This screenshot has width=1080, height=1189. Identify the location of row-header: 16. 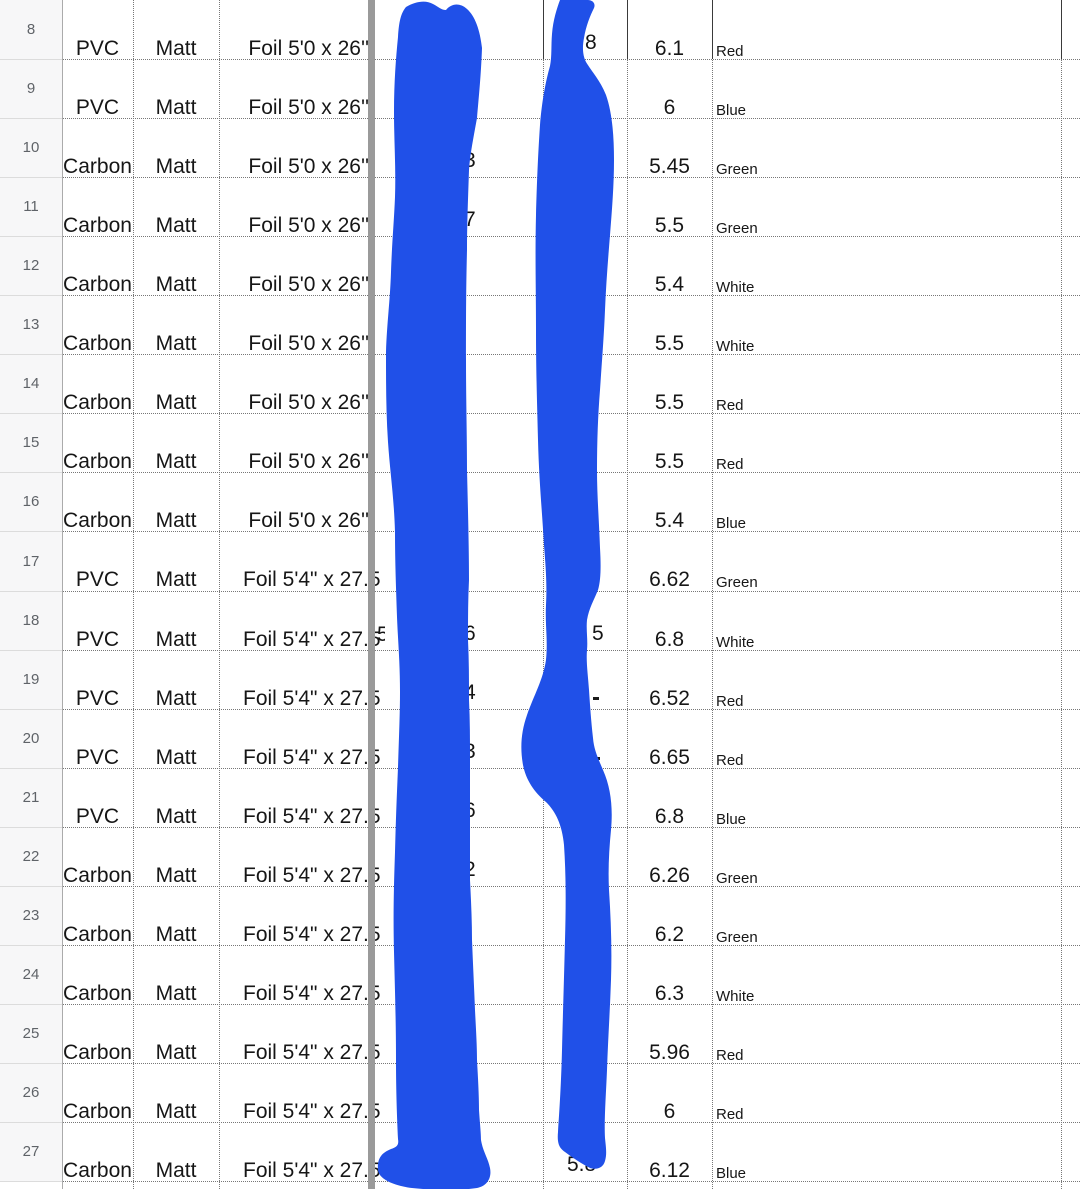
(31, 501).